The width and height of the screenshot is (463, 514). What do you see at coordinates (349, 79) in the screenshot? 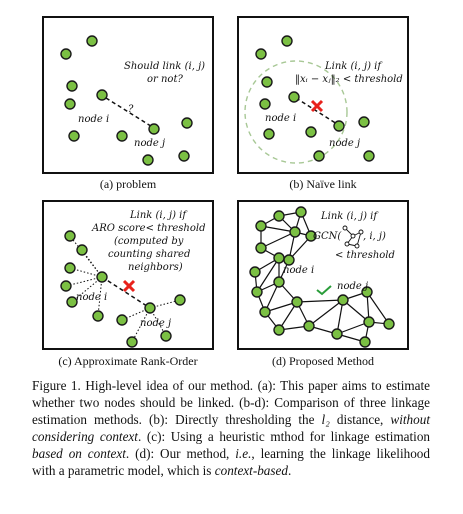
I see `condition-line-2: ‖xᵢ − xⱼ‖₂ < threshold` at bounding box center [349, 79].